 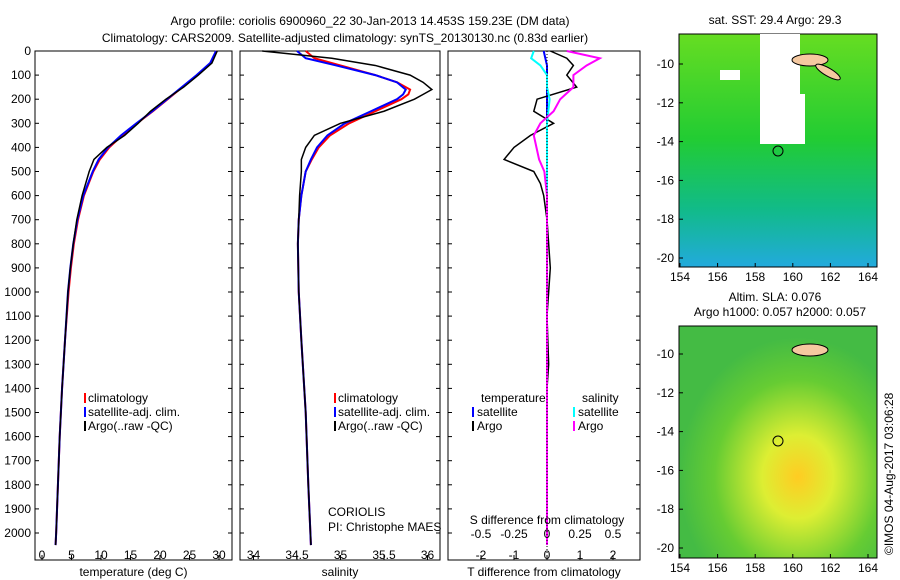 I want to click on y-tick-label: 1100, so click(x=18, y=316).